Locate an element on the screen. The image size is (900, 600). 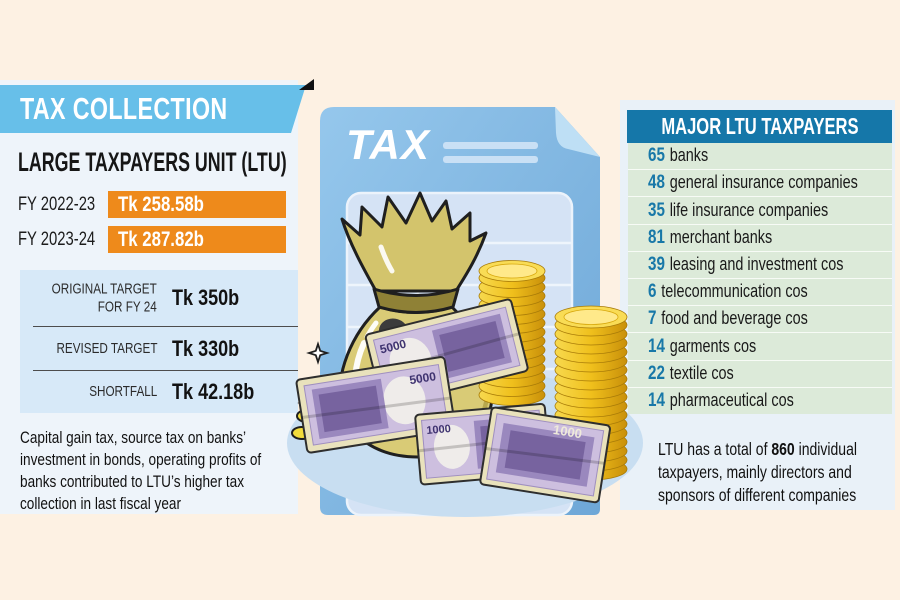
list-item: 22 textile cos is located at coordinates (760, 374).